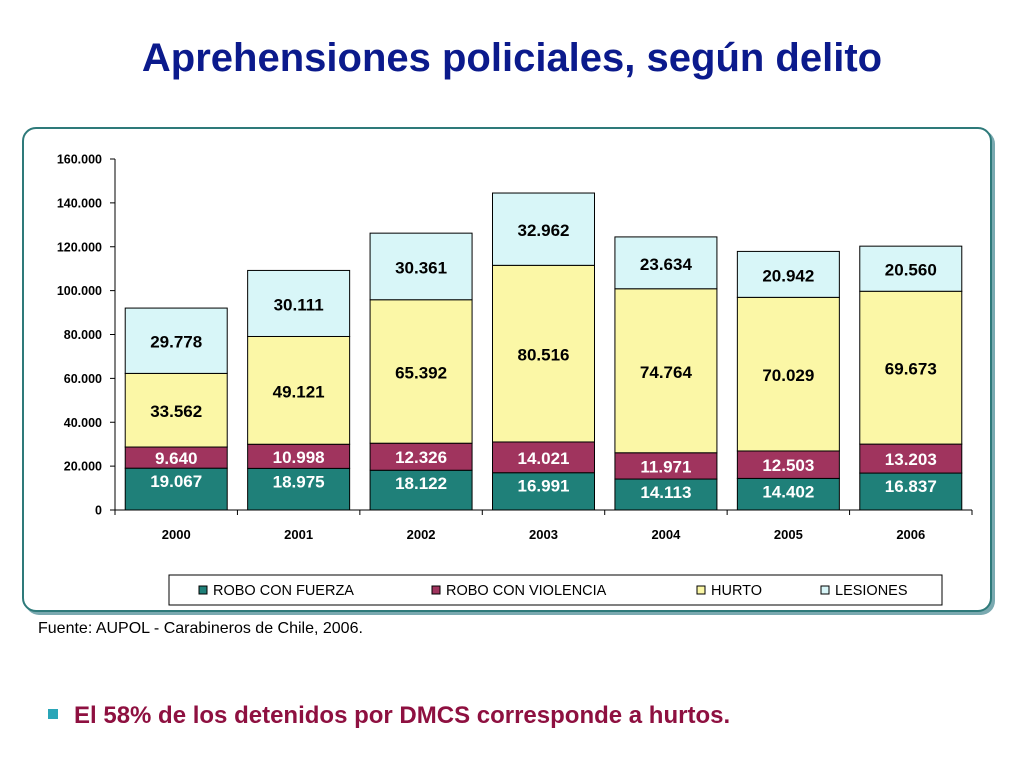  What do you see at coordinates (911, 486) in the screenshot?
I see `data-label: 16.837` at bounding box center [911, 486].